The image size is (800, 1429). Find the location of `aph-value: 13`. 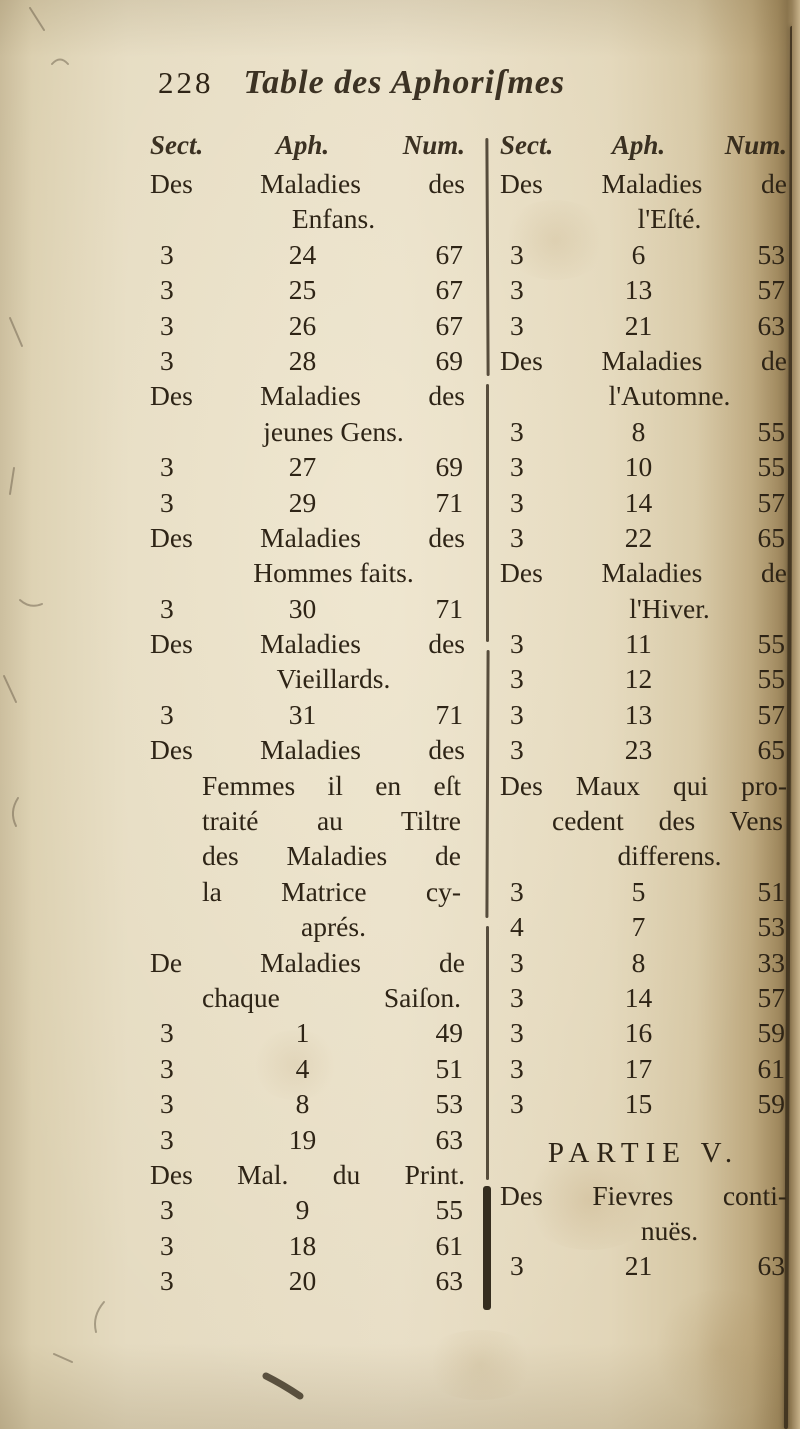

aph-value: 13 is located at coordinates (638, 290).